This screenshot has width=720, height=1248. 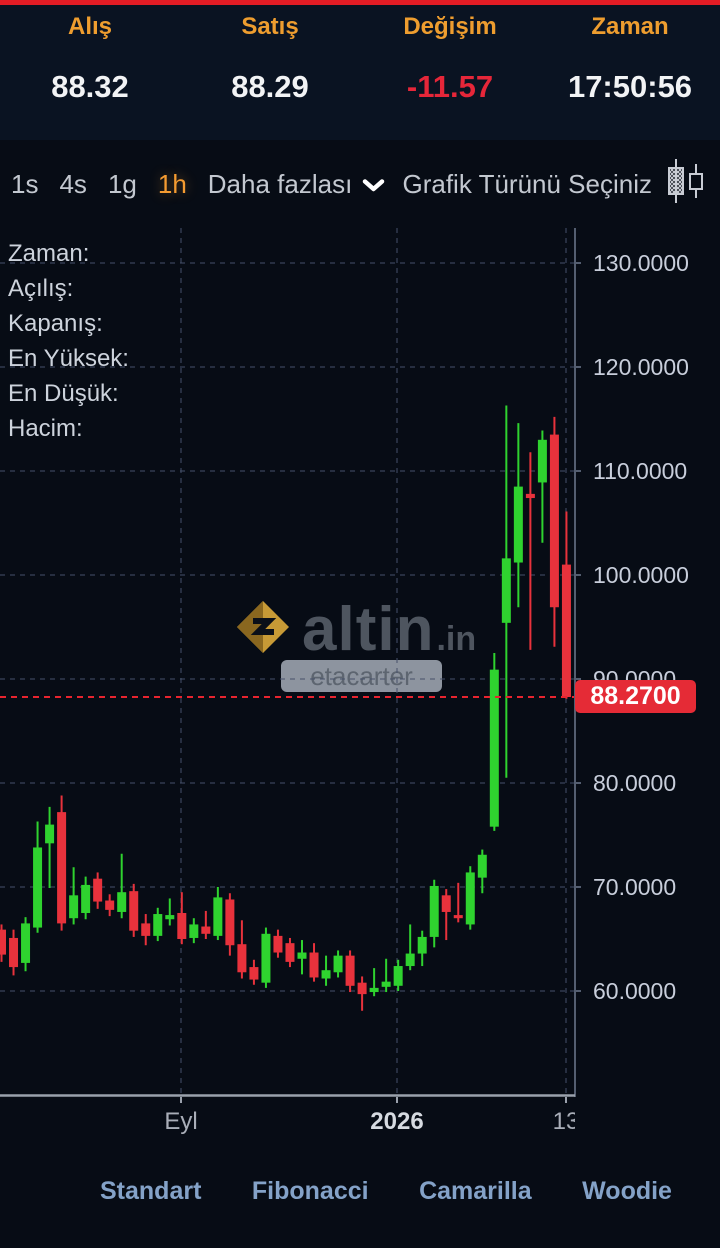 I want to click on quote-label-alis: Alış, so click(x=89, y=26).